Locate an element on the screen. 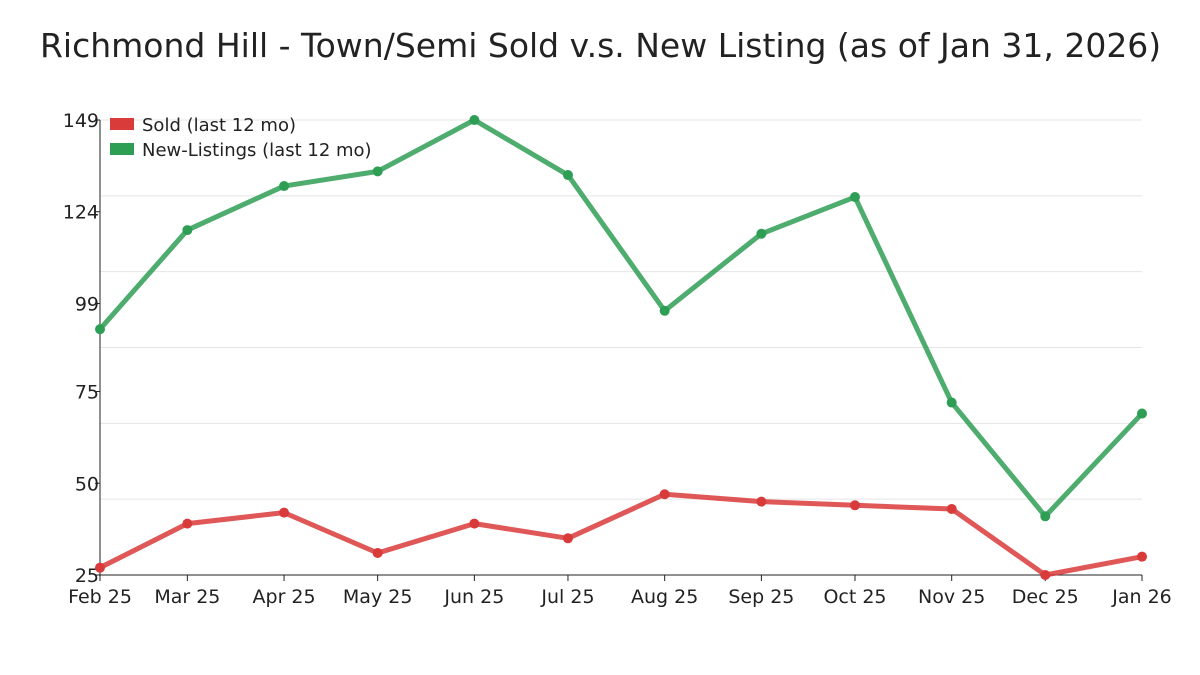 This screenshot has height=675, width=1200. x-tick-label: Oct 25 is located at coordinates (854, 597).